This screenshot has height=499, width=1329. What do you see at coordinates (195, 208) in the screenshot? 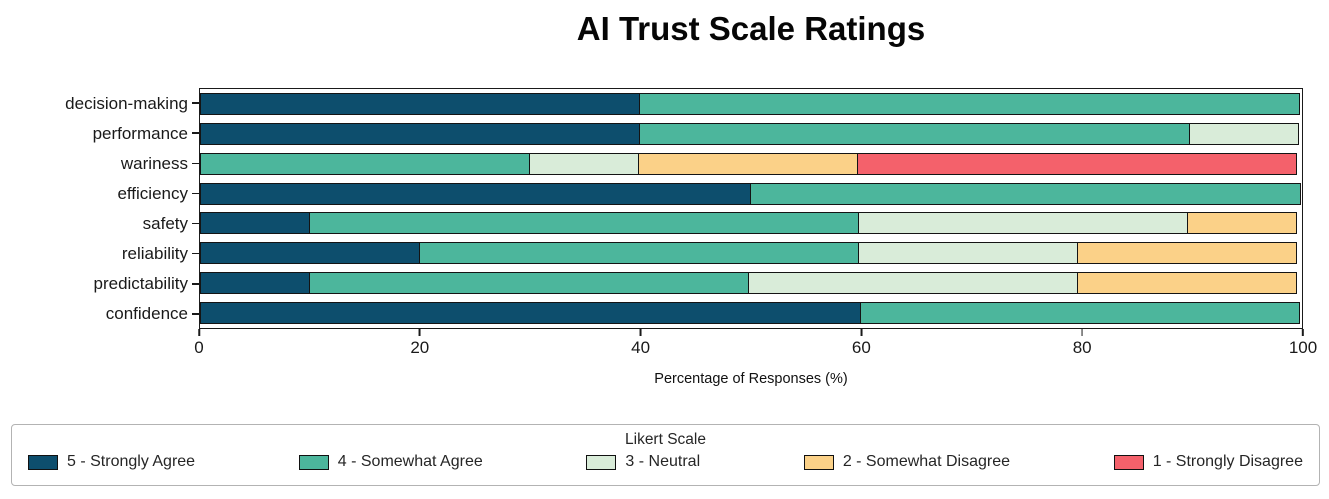
I see `y-axis-ticks` at bounding box center [195, 208].